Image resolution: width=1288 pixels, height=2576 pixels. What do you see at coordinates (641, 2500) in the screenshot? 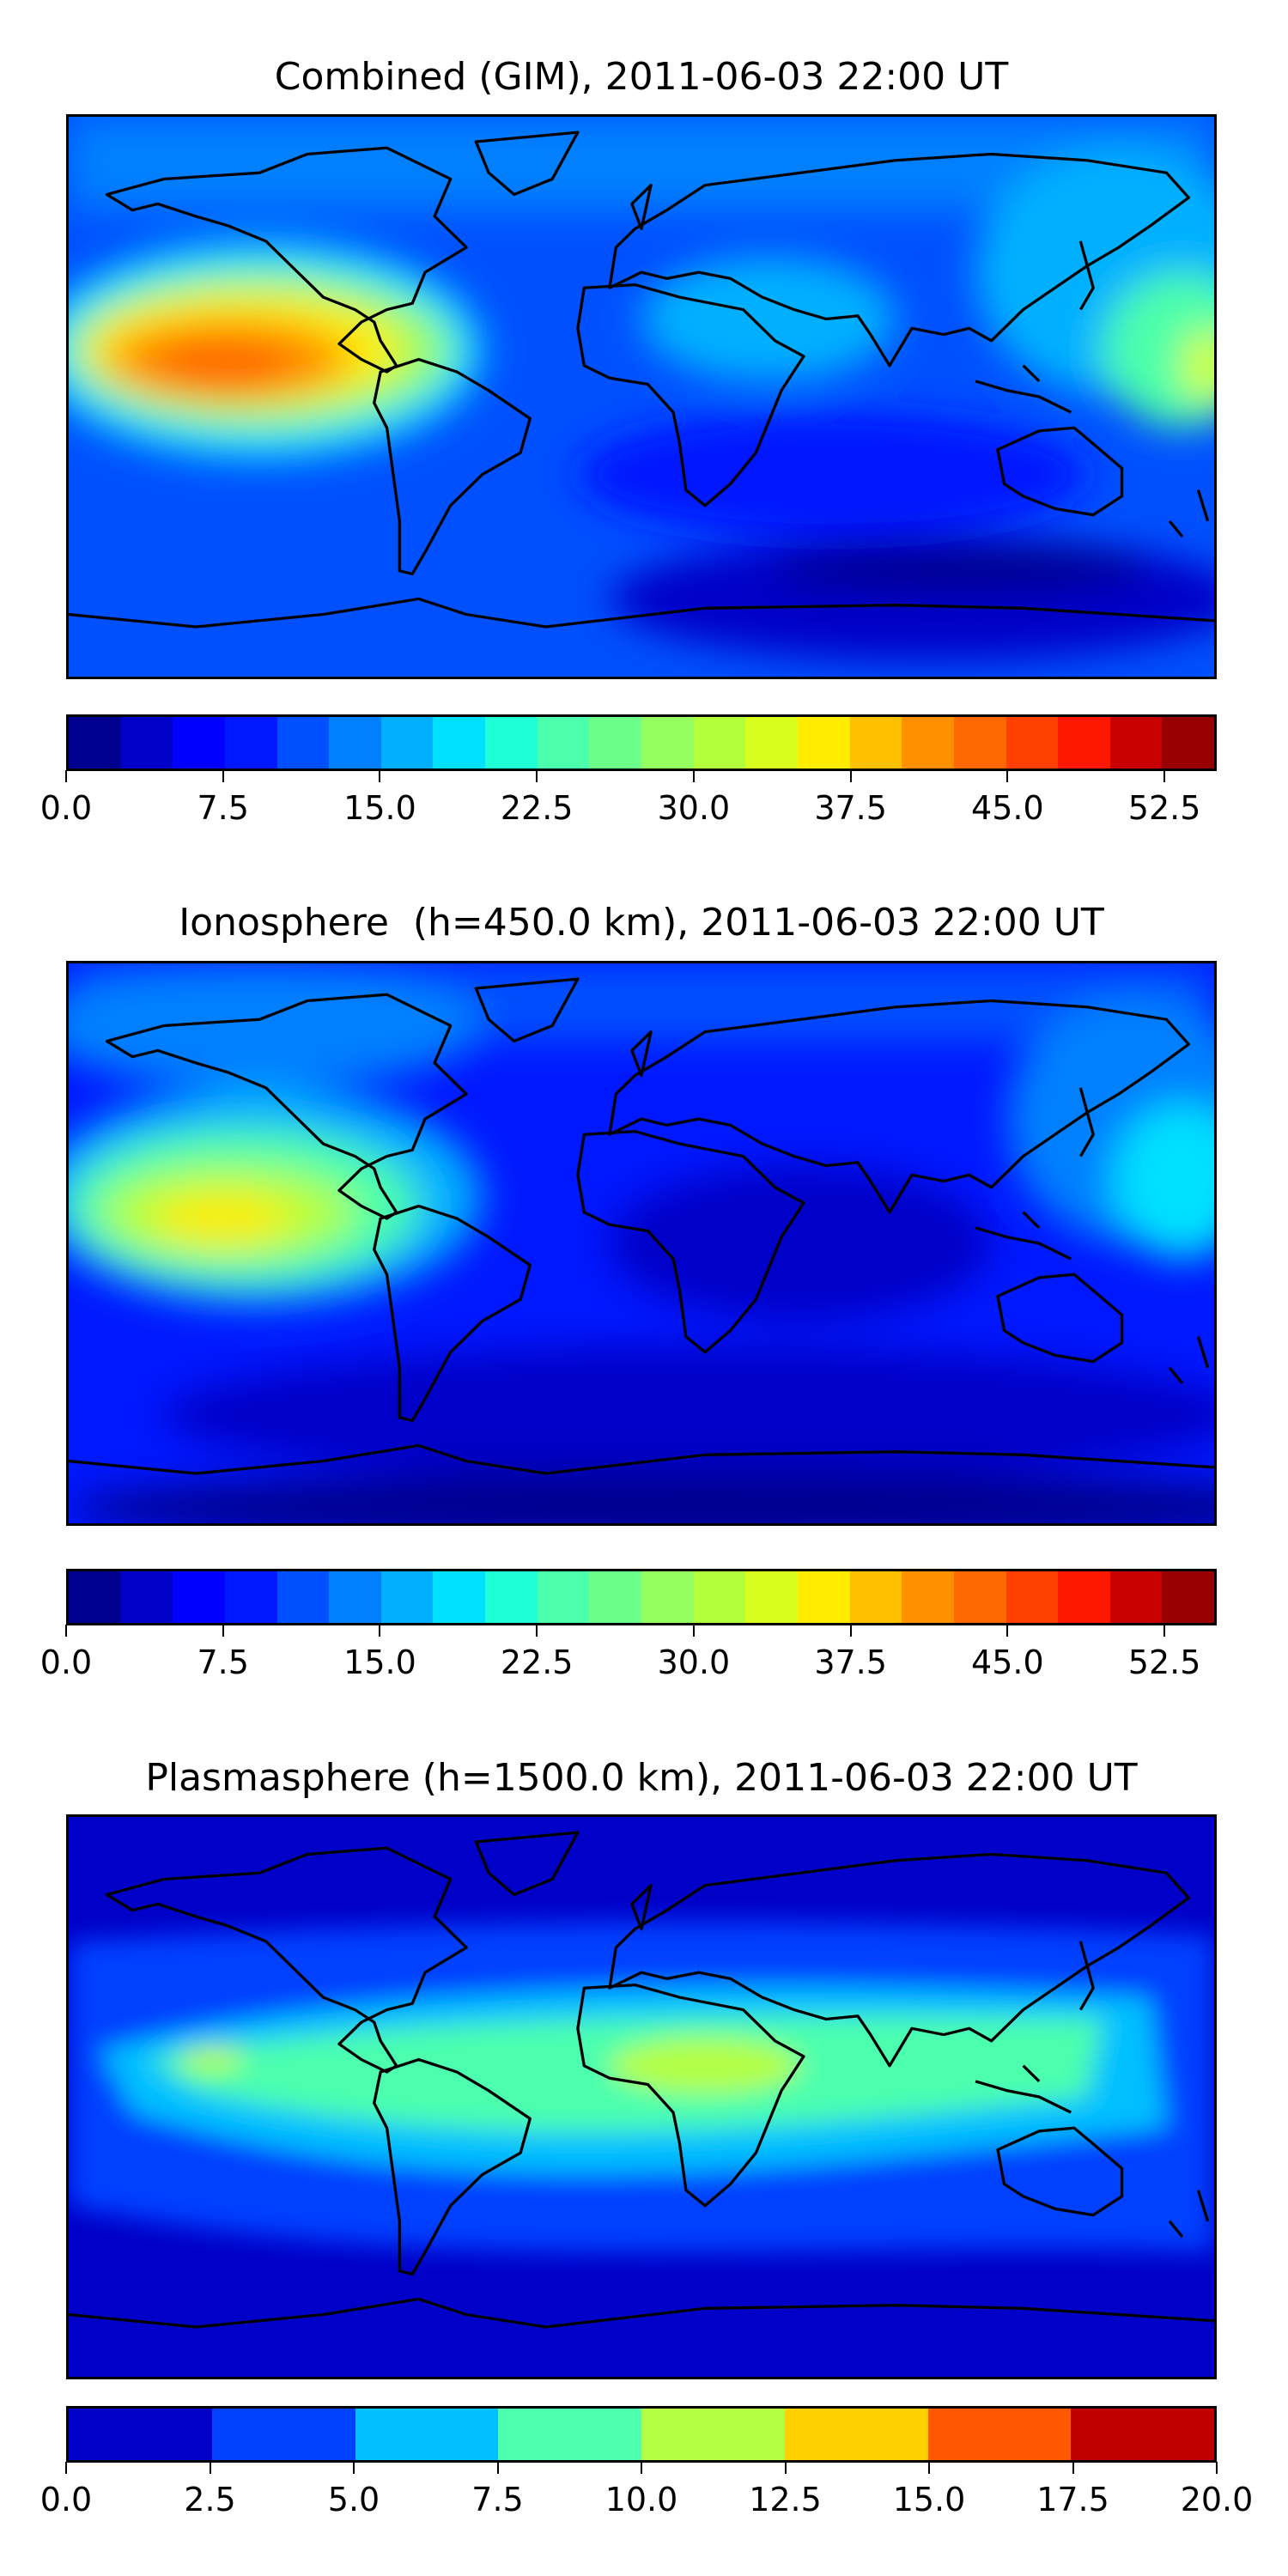
I see `colorbar-tick-label: 10.0` at bounding box center [641, 2500].